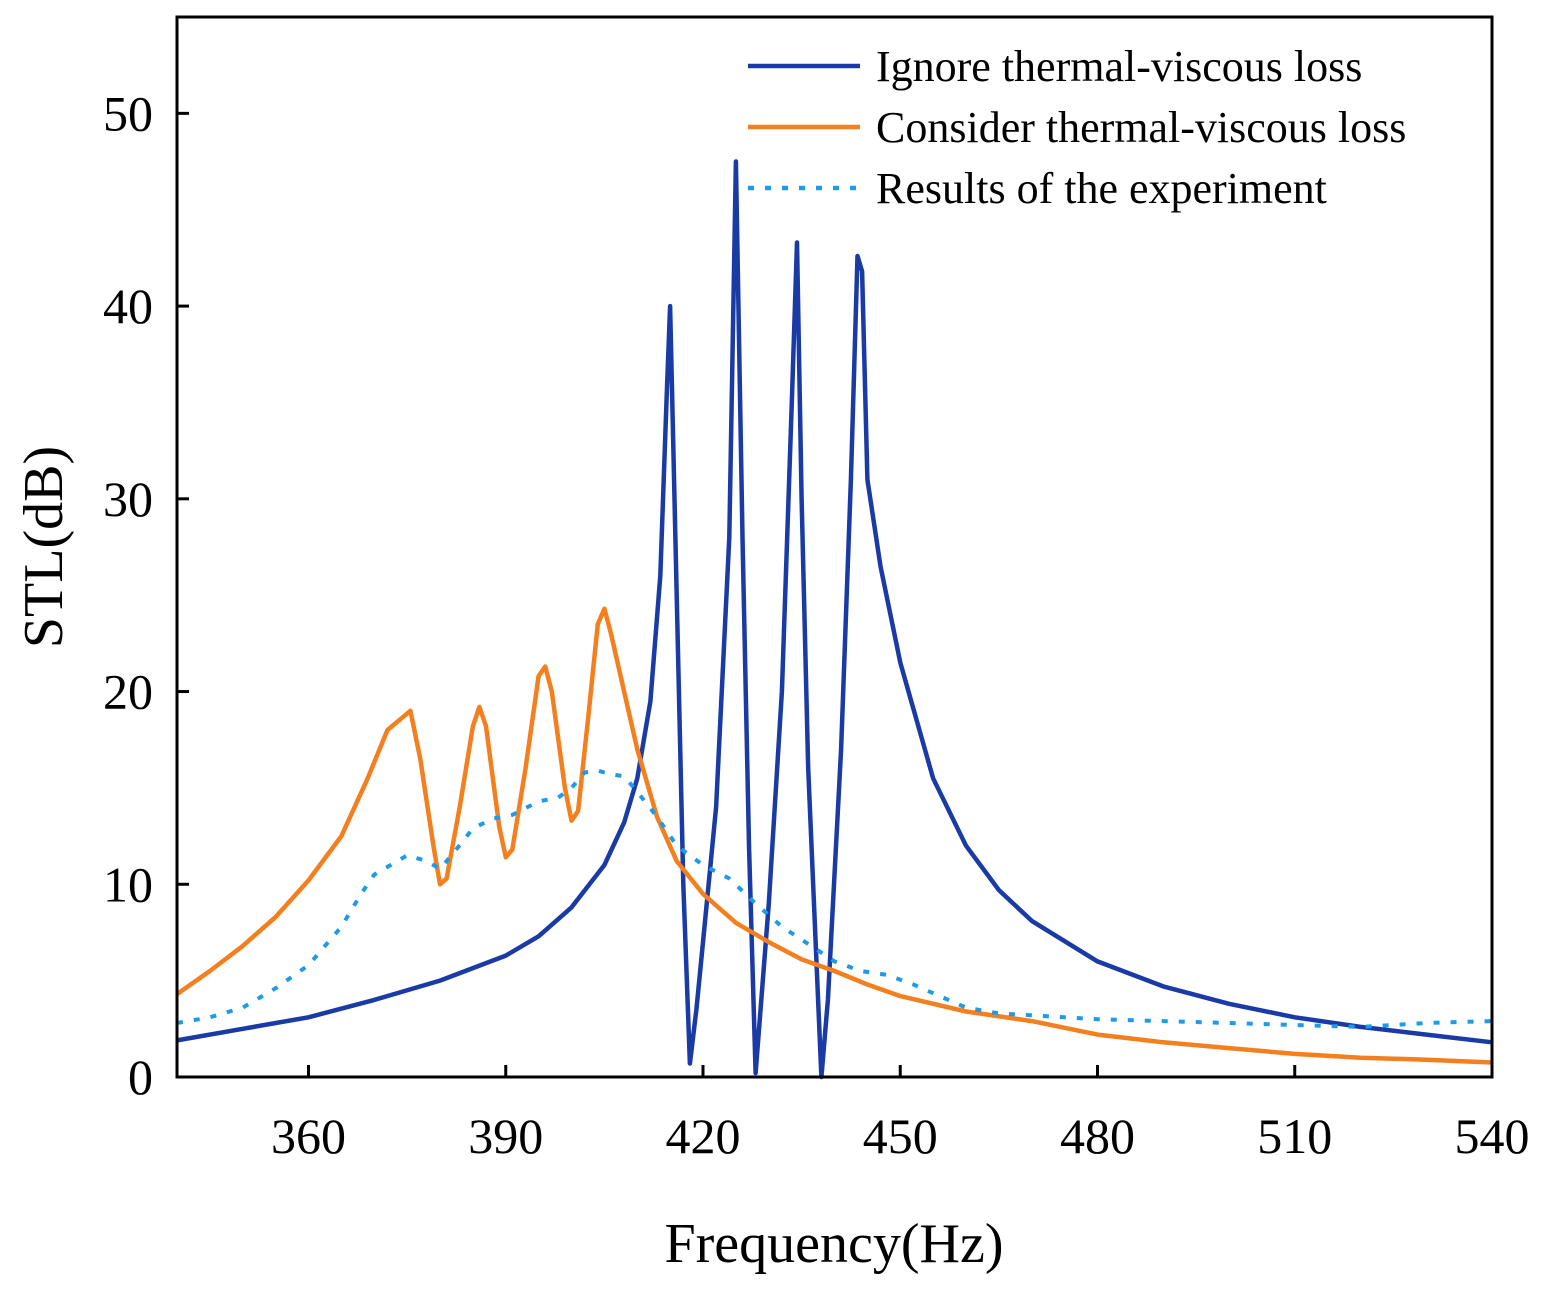 This screenshot has width=1551, height=1295. Describe the element at coordinates (1097, 1136) in the screenshot. I see `x-tick-label: 480` at that location.